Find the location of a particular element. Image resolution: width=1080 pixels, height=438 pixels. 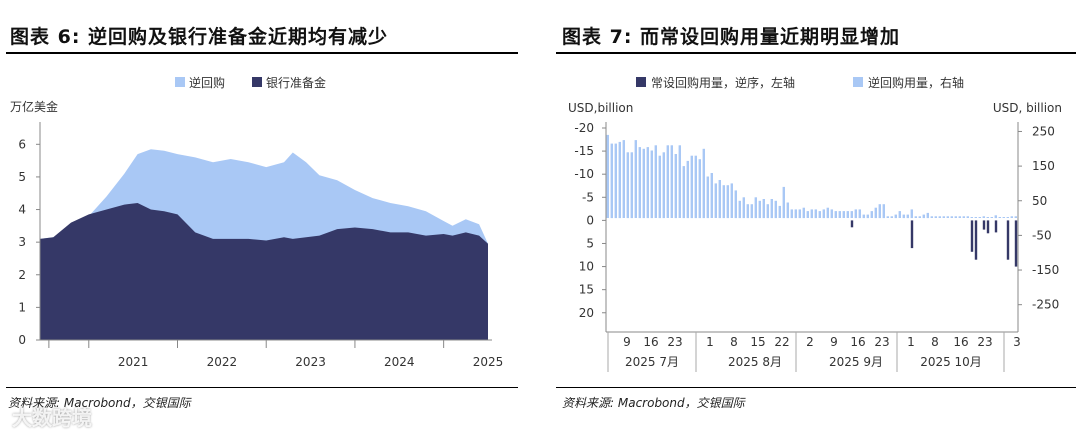

y-tick-label-4: 4 is located at coordinates (22, 210).